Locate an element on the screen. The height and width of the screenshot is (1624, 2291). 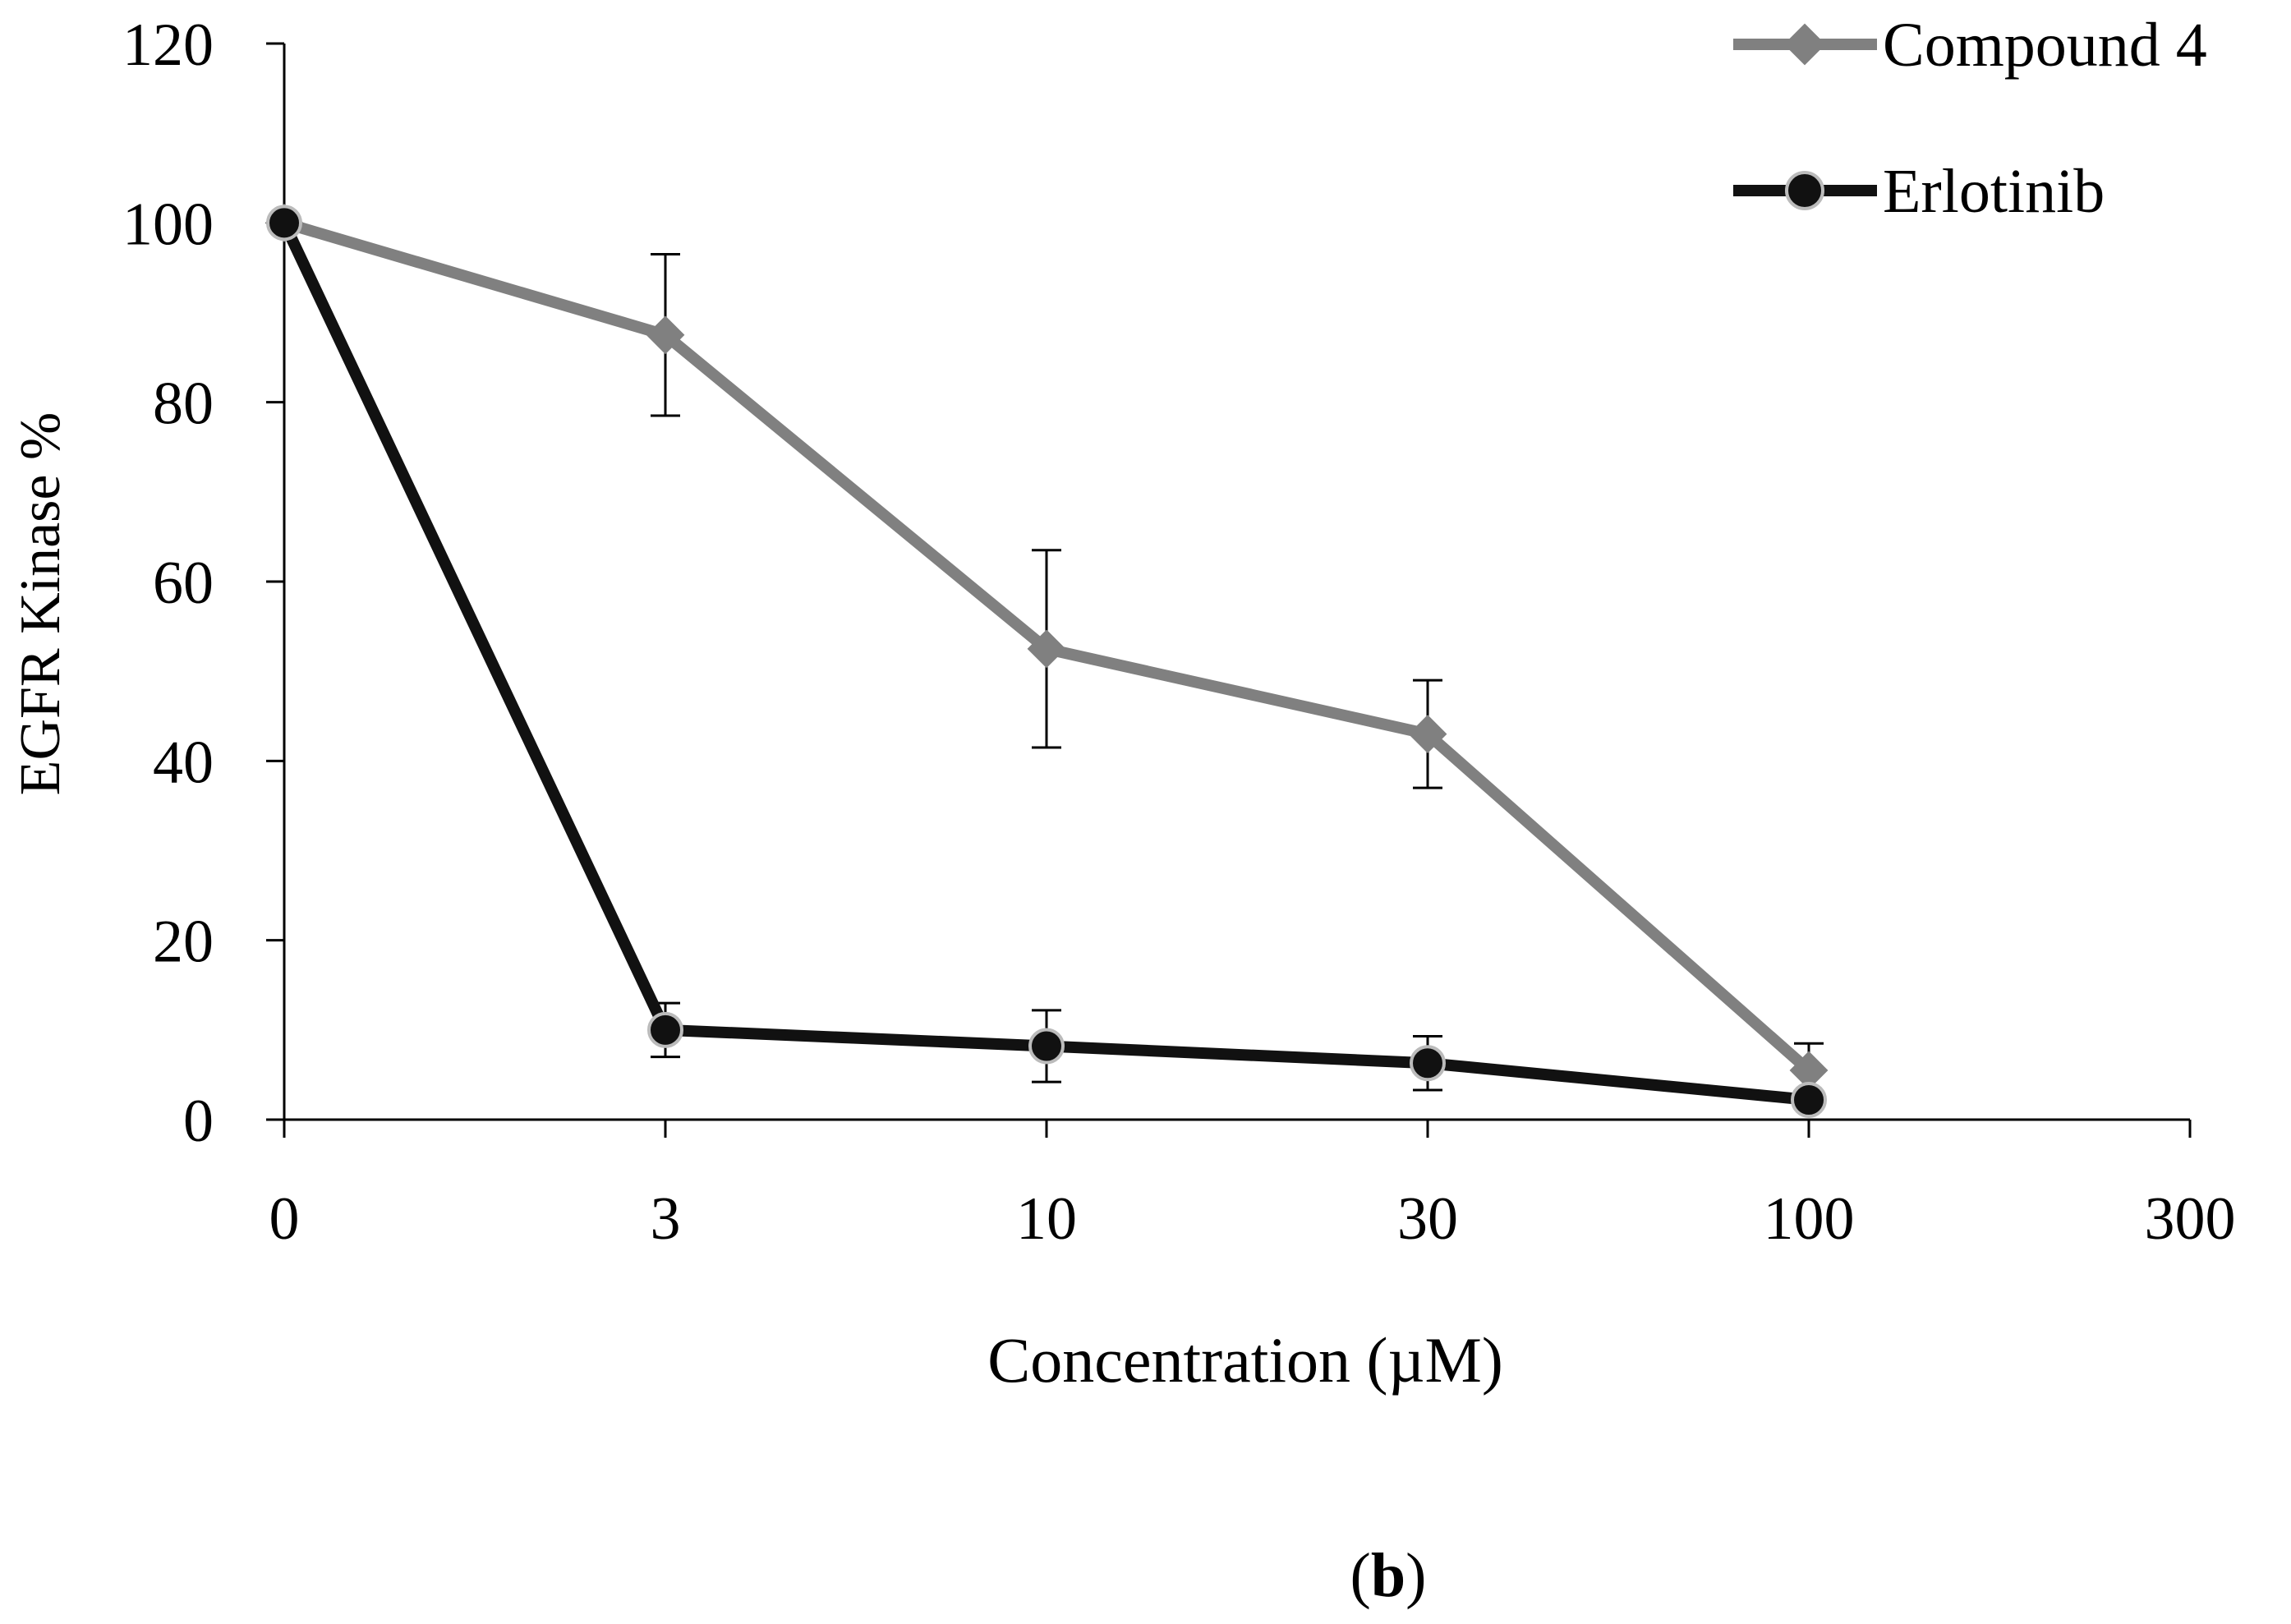
panel-label: (b) is located at coordinates (1388, 1575).